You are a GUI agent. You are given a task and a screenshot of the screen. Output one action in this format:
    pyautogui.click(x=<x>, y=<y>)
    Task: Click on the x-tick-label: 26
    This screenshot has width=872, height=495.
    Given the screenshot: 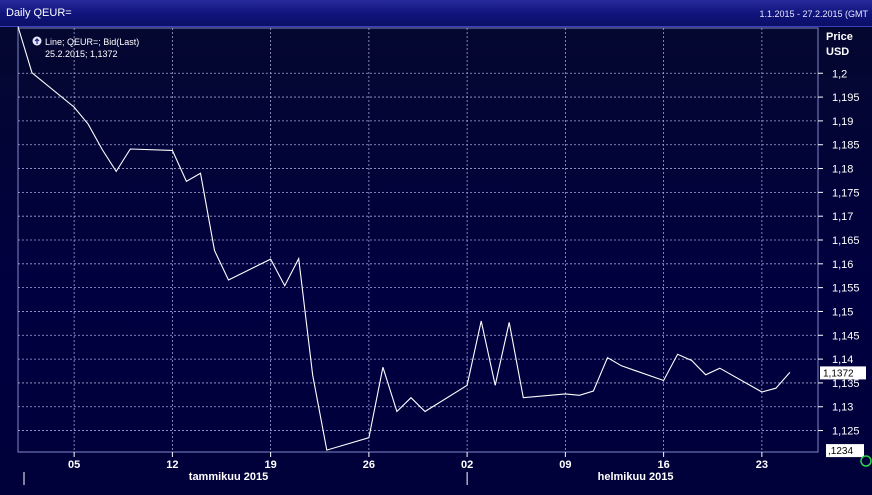 What is the action you would take?
    pyautogui.click(x=369, y=465)
    